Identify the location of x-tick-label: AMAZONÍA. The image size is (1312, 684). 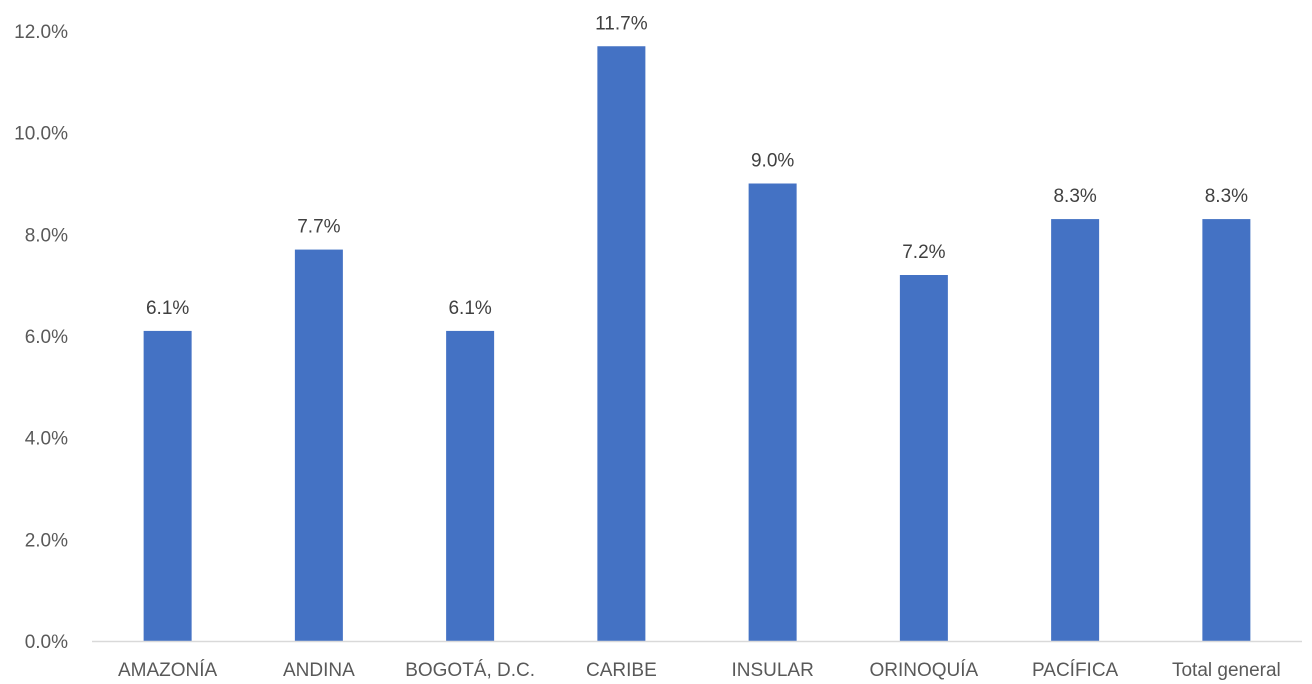
(168, 670).